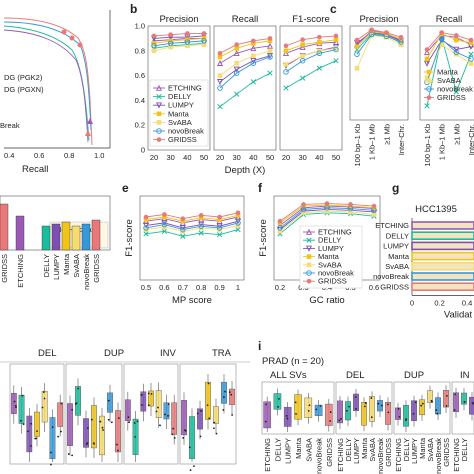  What do you see at coordinates (263, 237) in the screenshot?
I see `y-axis-label: F1-score` at bounding box center [263, 237].